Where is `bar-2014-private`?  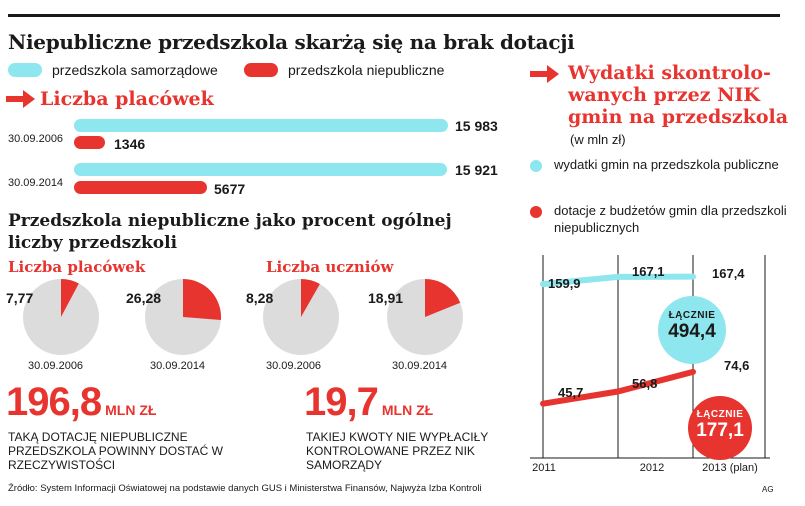 bar-2014-private is located at coordinates (140, 187).